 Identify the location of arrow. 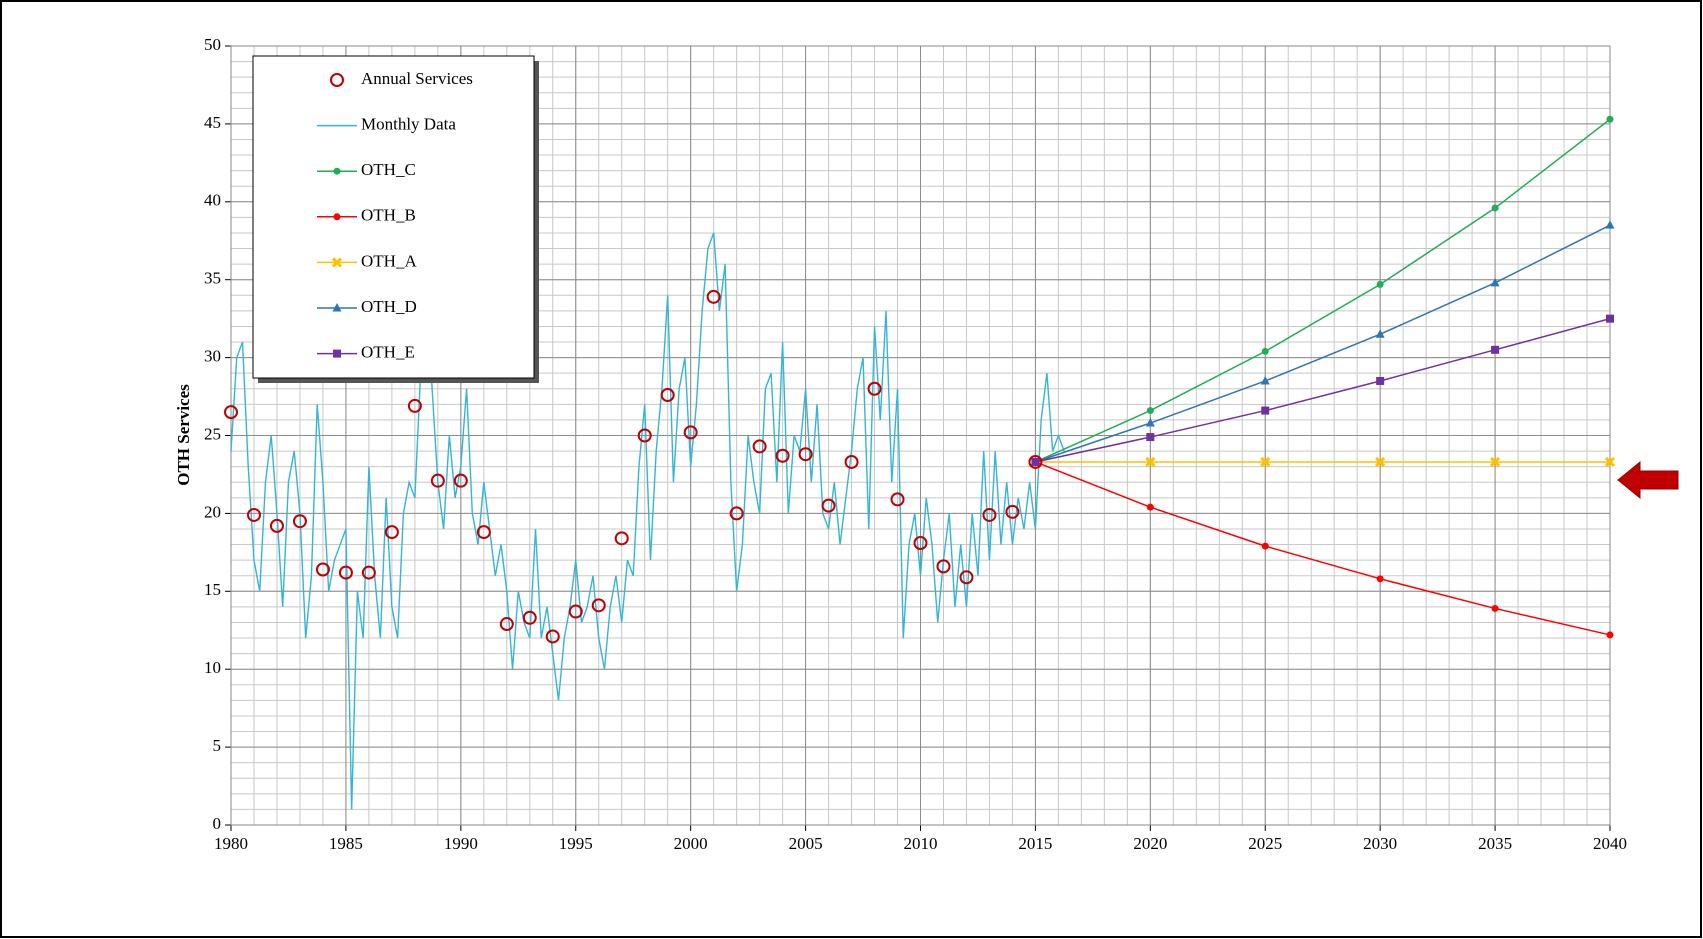
(1648, 480).